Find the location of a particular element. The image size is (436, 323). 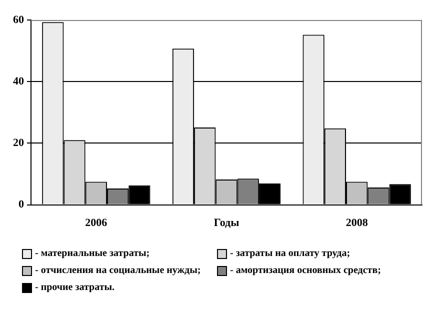

y-tick-label: 20 is located at coordinates (18, 143).